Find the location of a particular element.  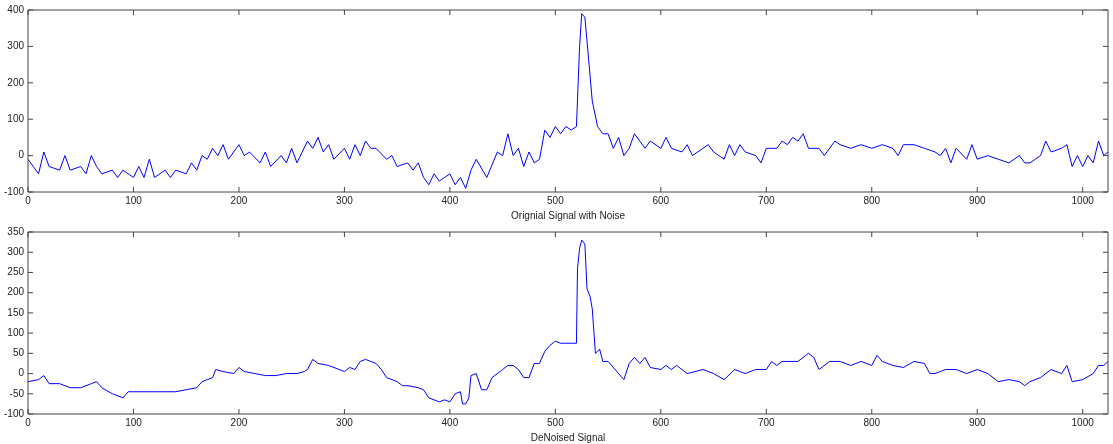

x-axis-title: DeNoised Signal is located at coordinates (568, 437).